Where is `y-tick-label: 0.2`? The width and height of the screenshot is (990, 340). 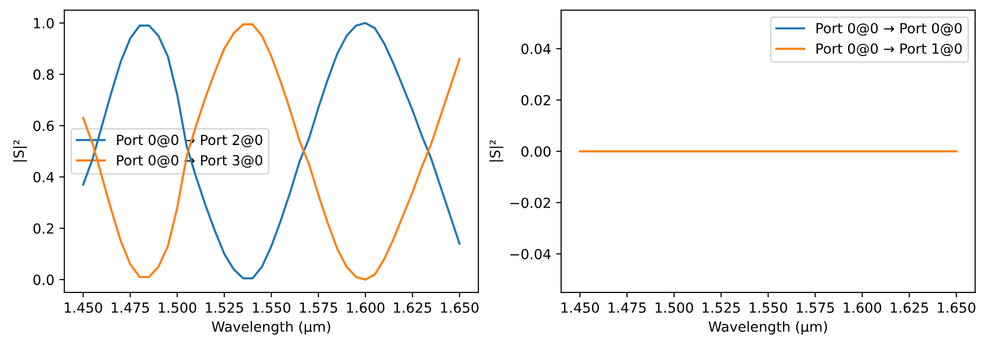
y-tick-label: 0.2 is located at coordinates (43, 228).